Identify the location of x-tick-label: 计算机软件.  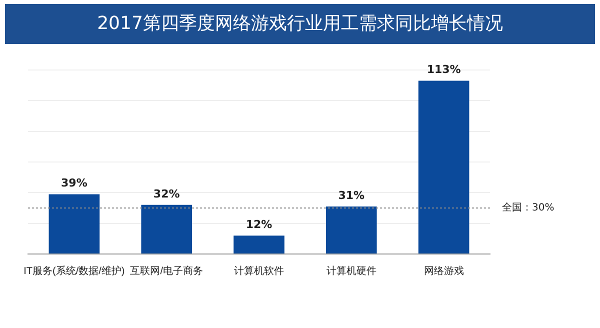
(259, 270).